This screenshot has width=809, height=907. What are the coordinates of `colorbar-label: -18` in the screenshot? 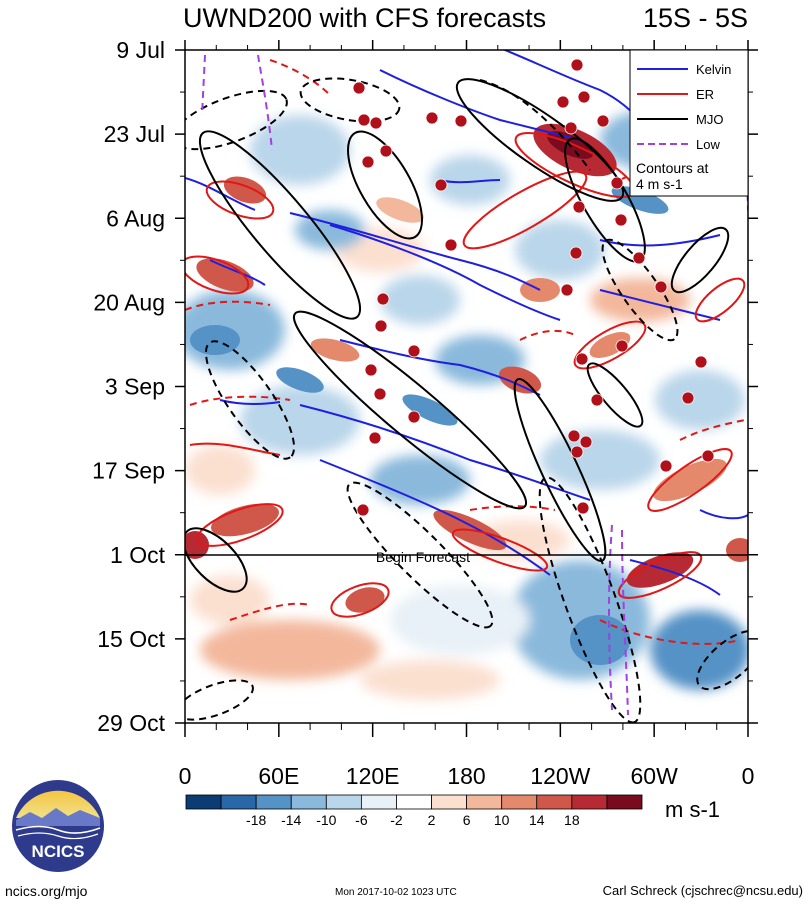 It's located at (256, 820).